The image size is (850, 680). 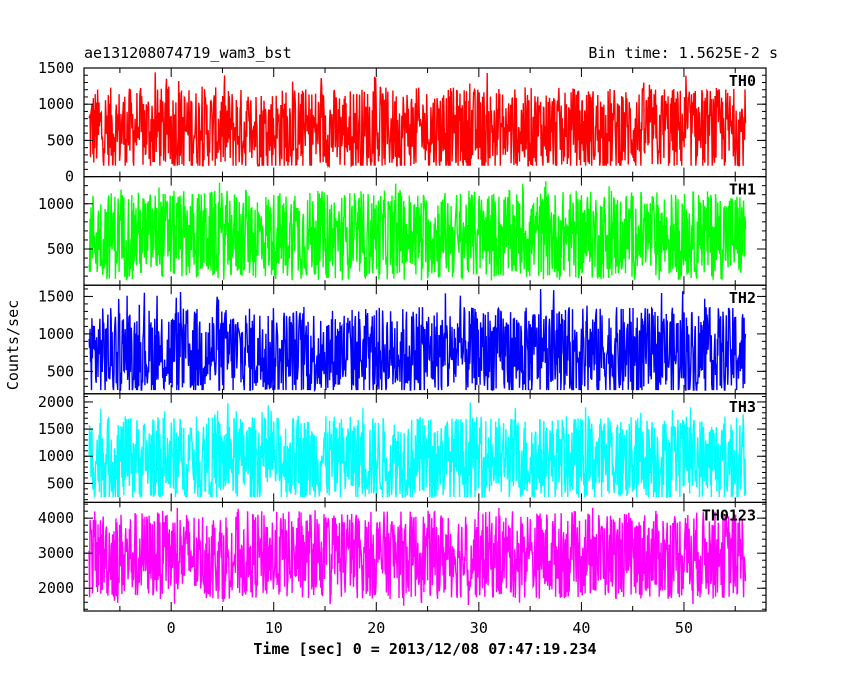 What do you see at coordinates (69, 177) in the screenshot?
I see `y-tick-label: 0` at bounding box center [69, 177].